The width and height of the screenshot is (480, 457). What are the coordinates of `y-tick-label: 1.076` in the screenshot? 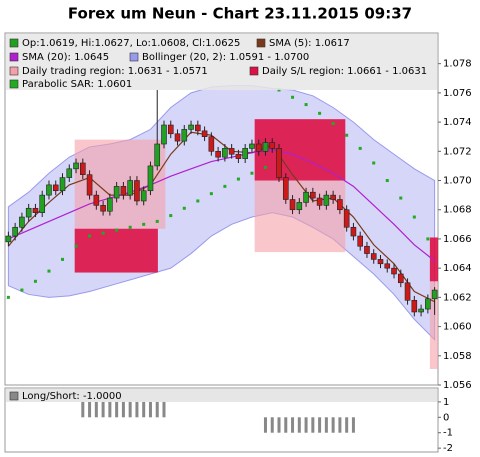 It's located at (457, 93).